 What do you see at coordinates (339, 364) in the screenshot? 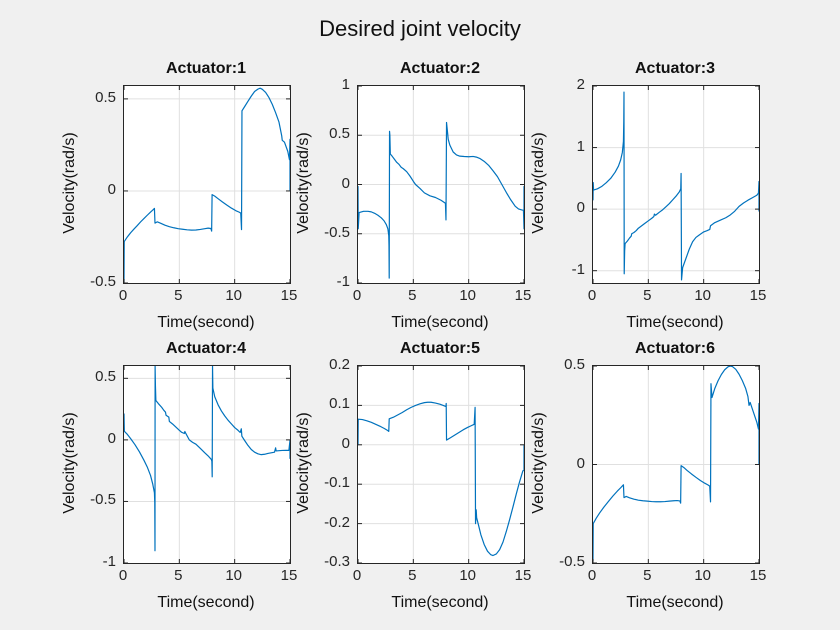
I see `y-tick-label: 0.2` at bounding box center [339, 364].